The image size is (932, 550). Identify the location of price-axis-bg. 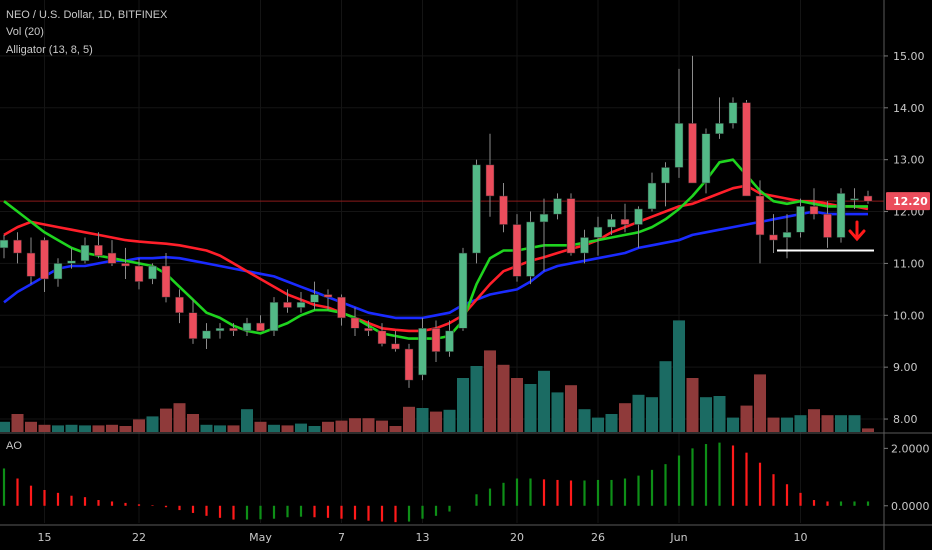
(908, 275).